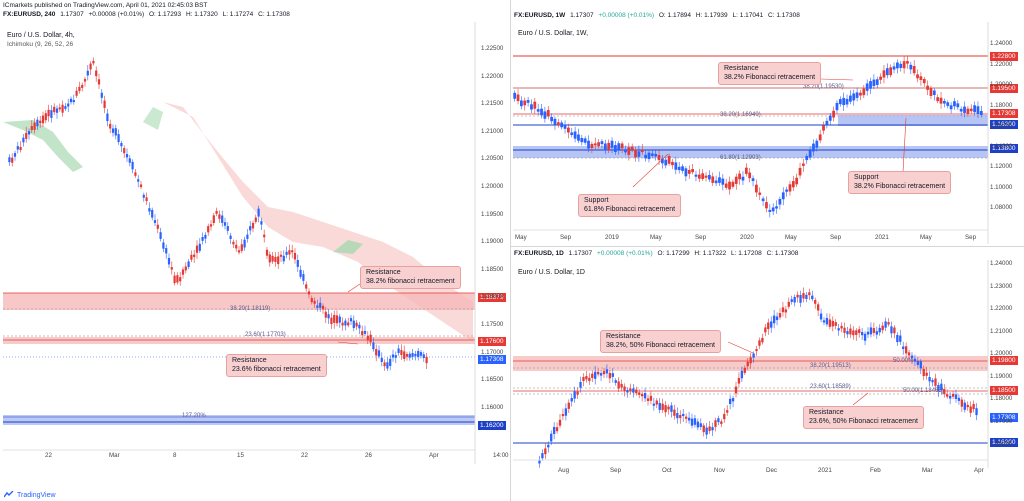 Image resolution: width=1024 pixels, height=501 pixels. I want to click on y-tick-label: 1.21000, so click(1001, 331).